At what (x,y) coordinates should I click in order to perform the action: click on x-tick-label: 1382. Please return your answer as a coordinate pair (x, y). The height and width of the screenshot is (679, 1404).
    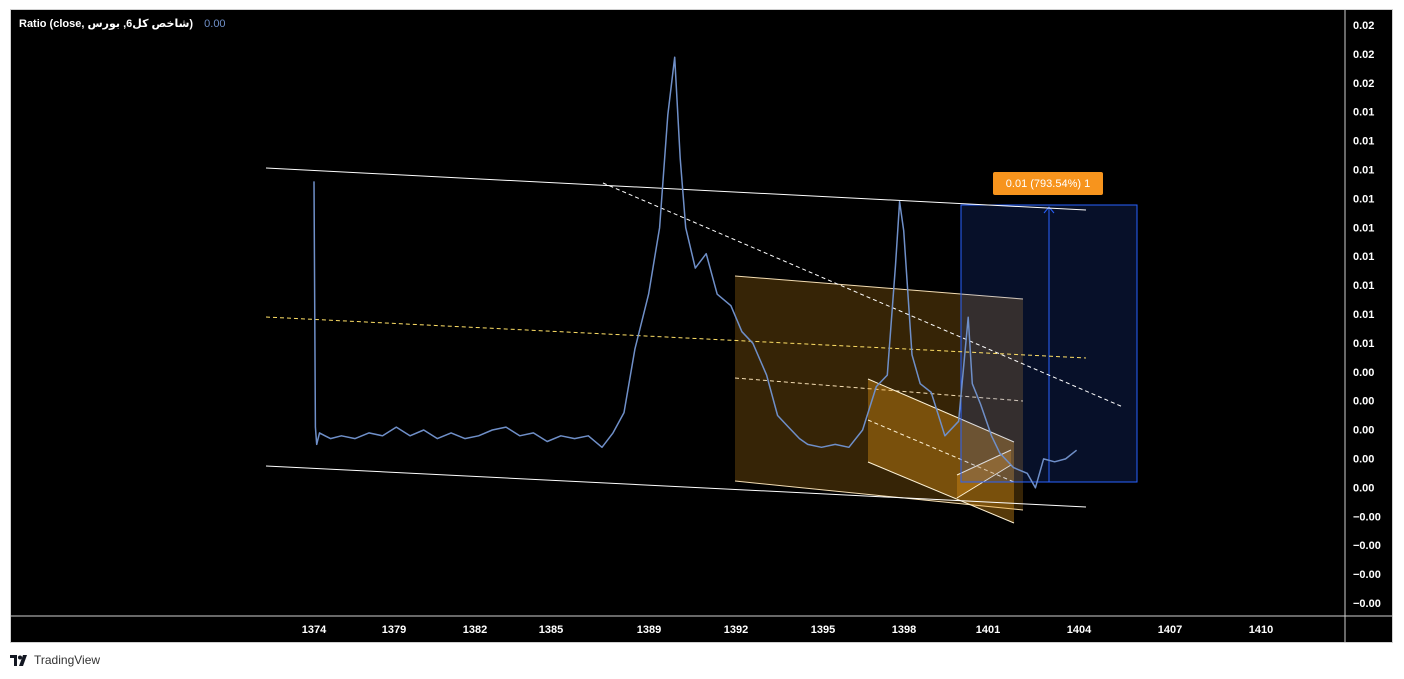
    Looking at the image, I should click on (475, 630).